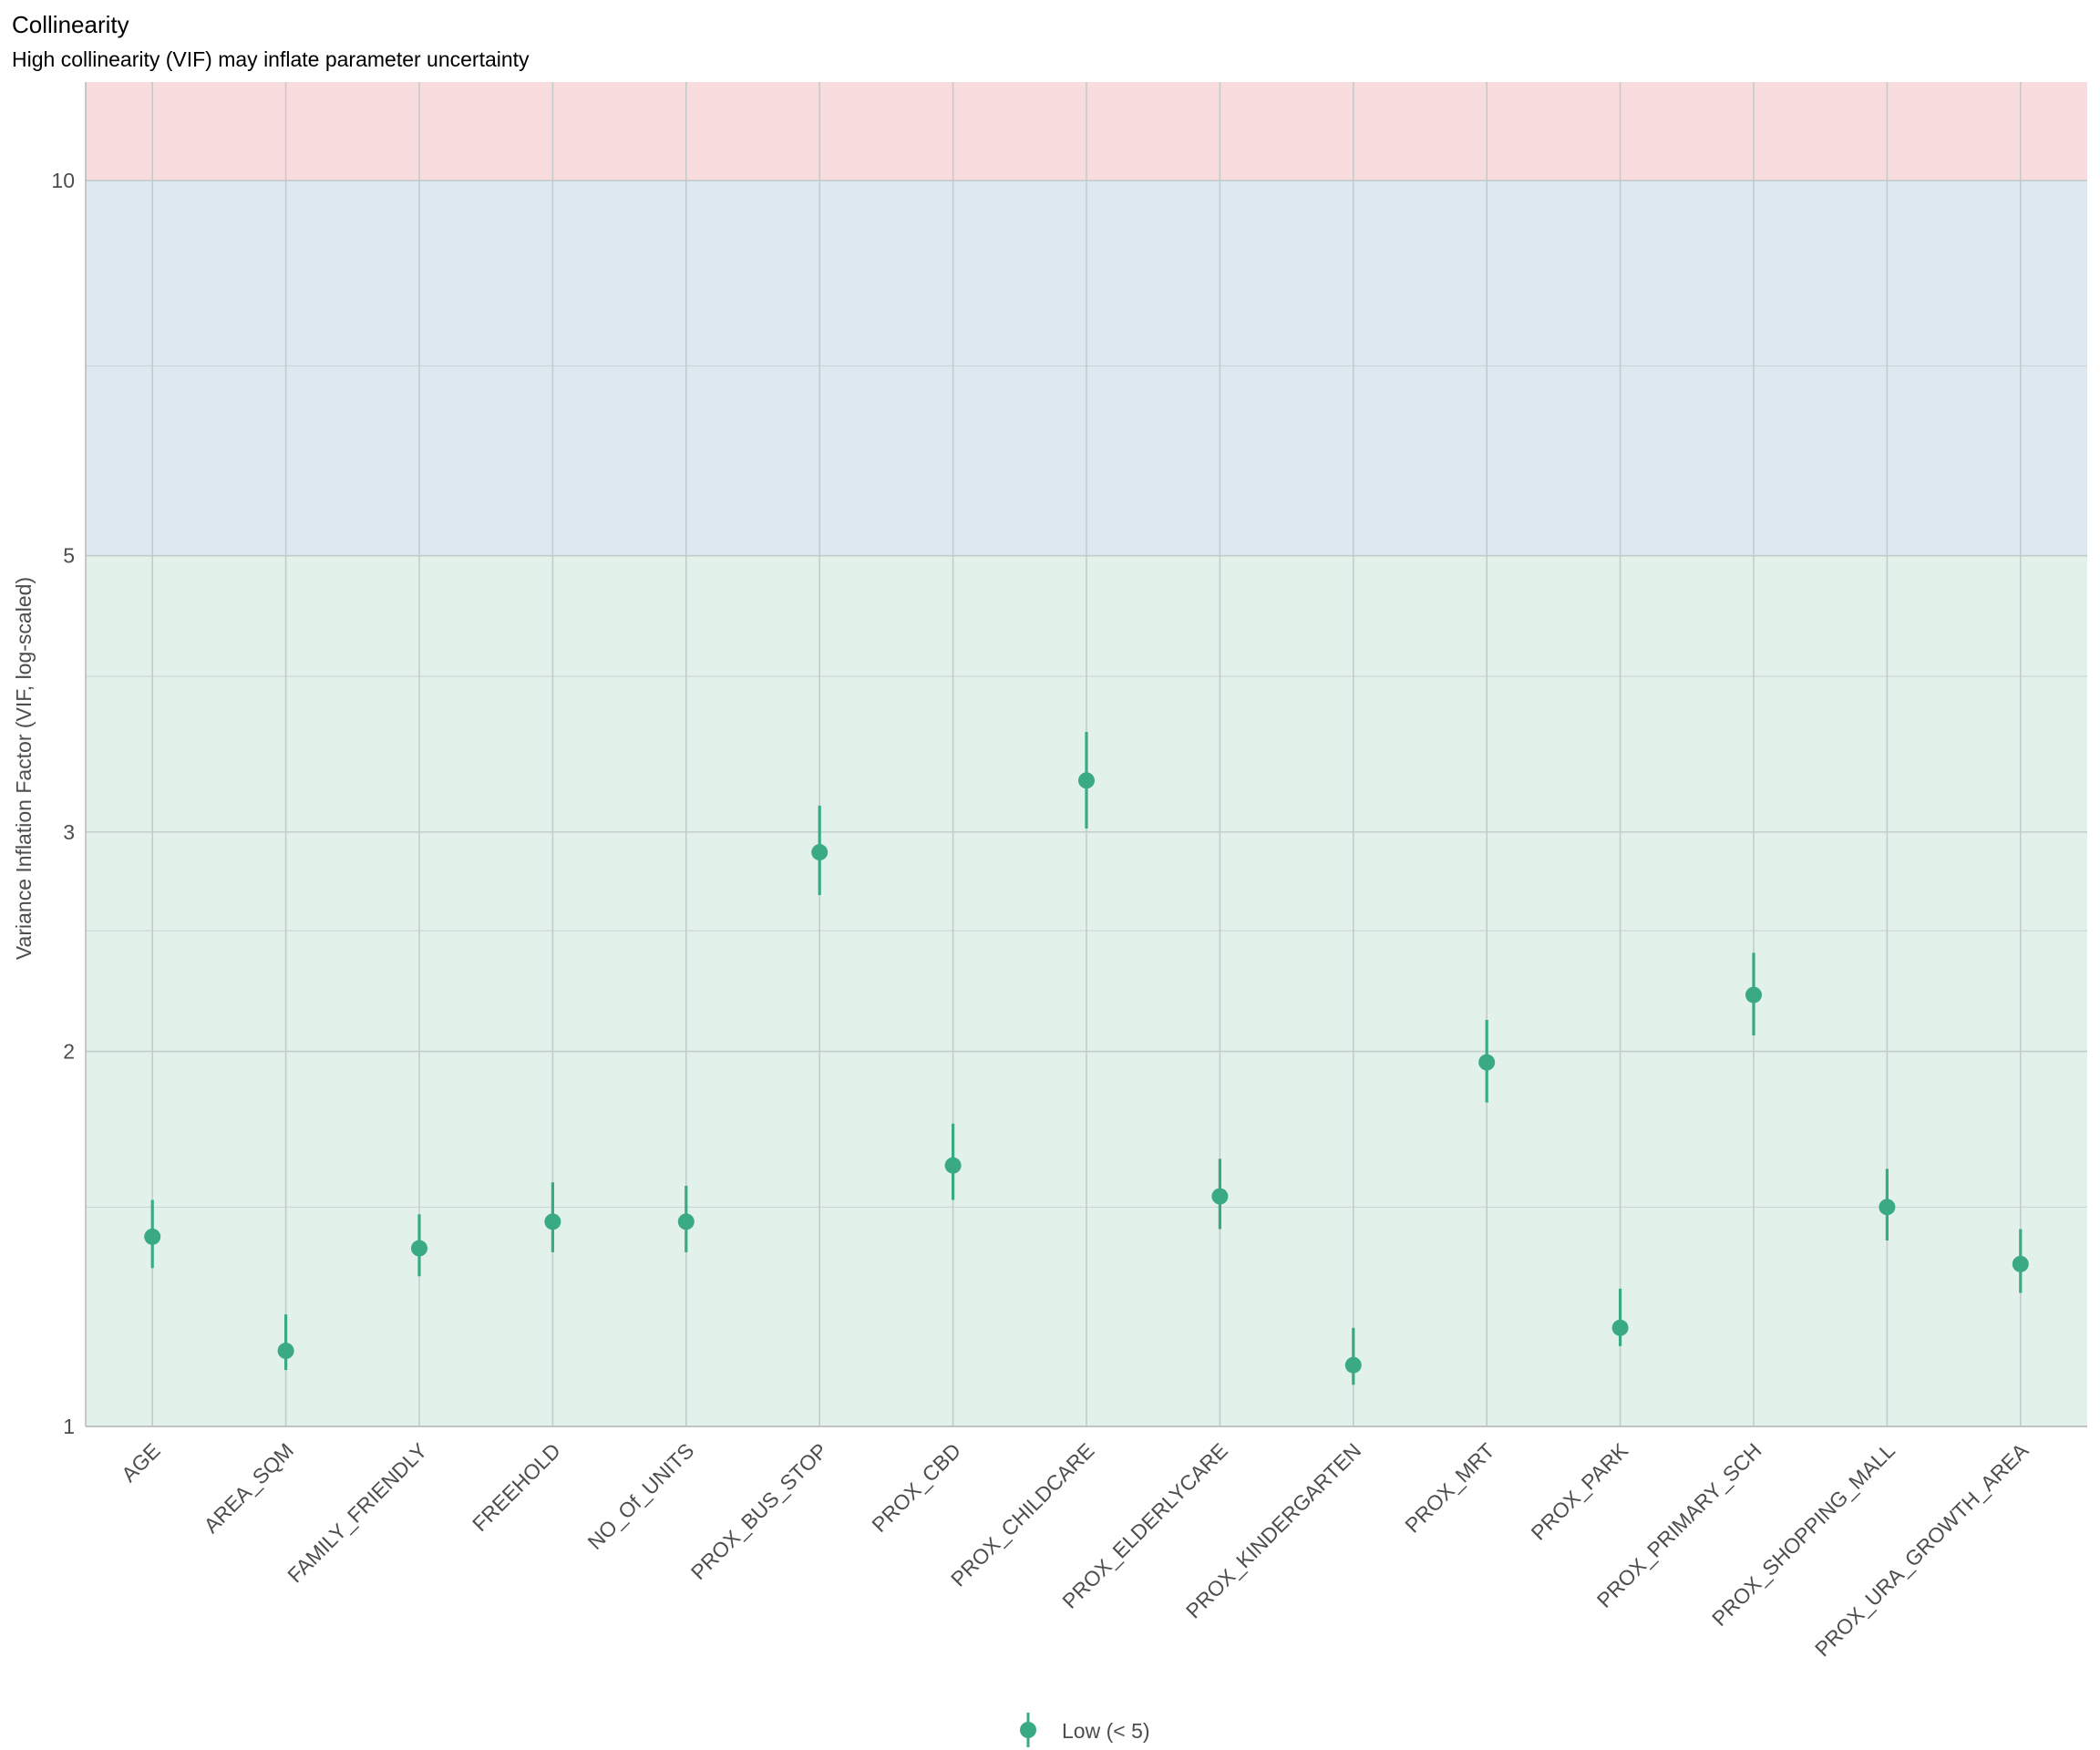 The width and height of the screenshot is (2100, 1750). What do you see at coordinates (285, 1351) in the screenshot?
I see `vif-point-area_sqm` at bounding box center [285, 1351].